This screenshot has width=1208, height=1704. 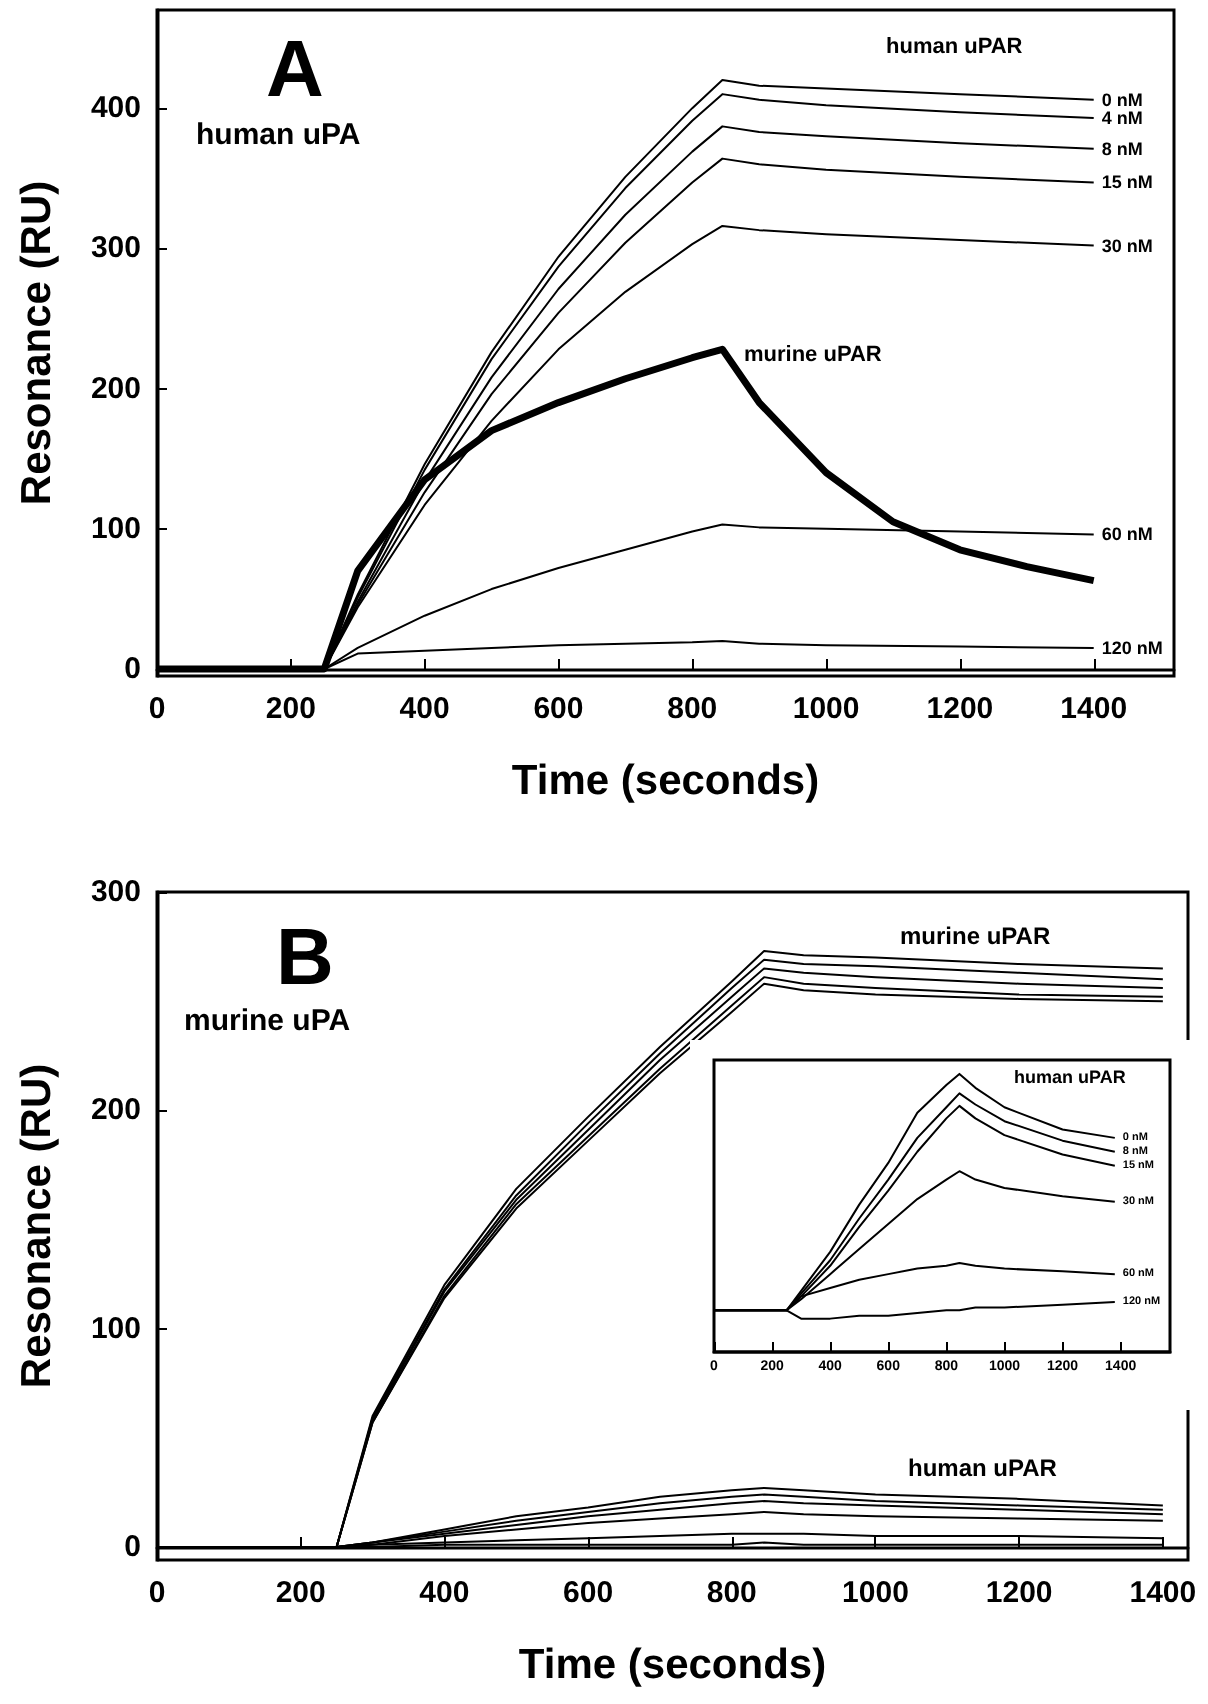 What do you see at coordinates (267, 1021) in the screenshot?
I see `annotation: murine uPA` at bounding box center [267, 1021].